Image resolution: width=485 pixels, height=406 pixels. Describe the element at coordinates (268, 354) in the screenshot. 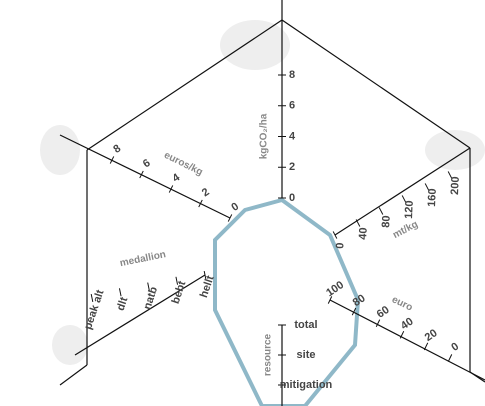

I see `axis-label: resource` at that location.